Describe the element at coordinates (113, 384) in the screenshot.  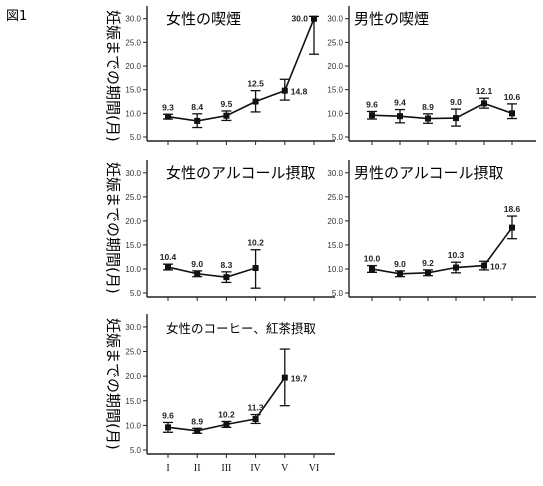
I see `y-axis-label-row-3: 妊娠までの期間(月)` at that location.